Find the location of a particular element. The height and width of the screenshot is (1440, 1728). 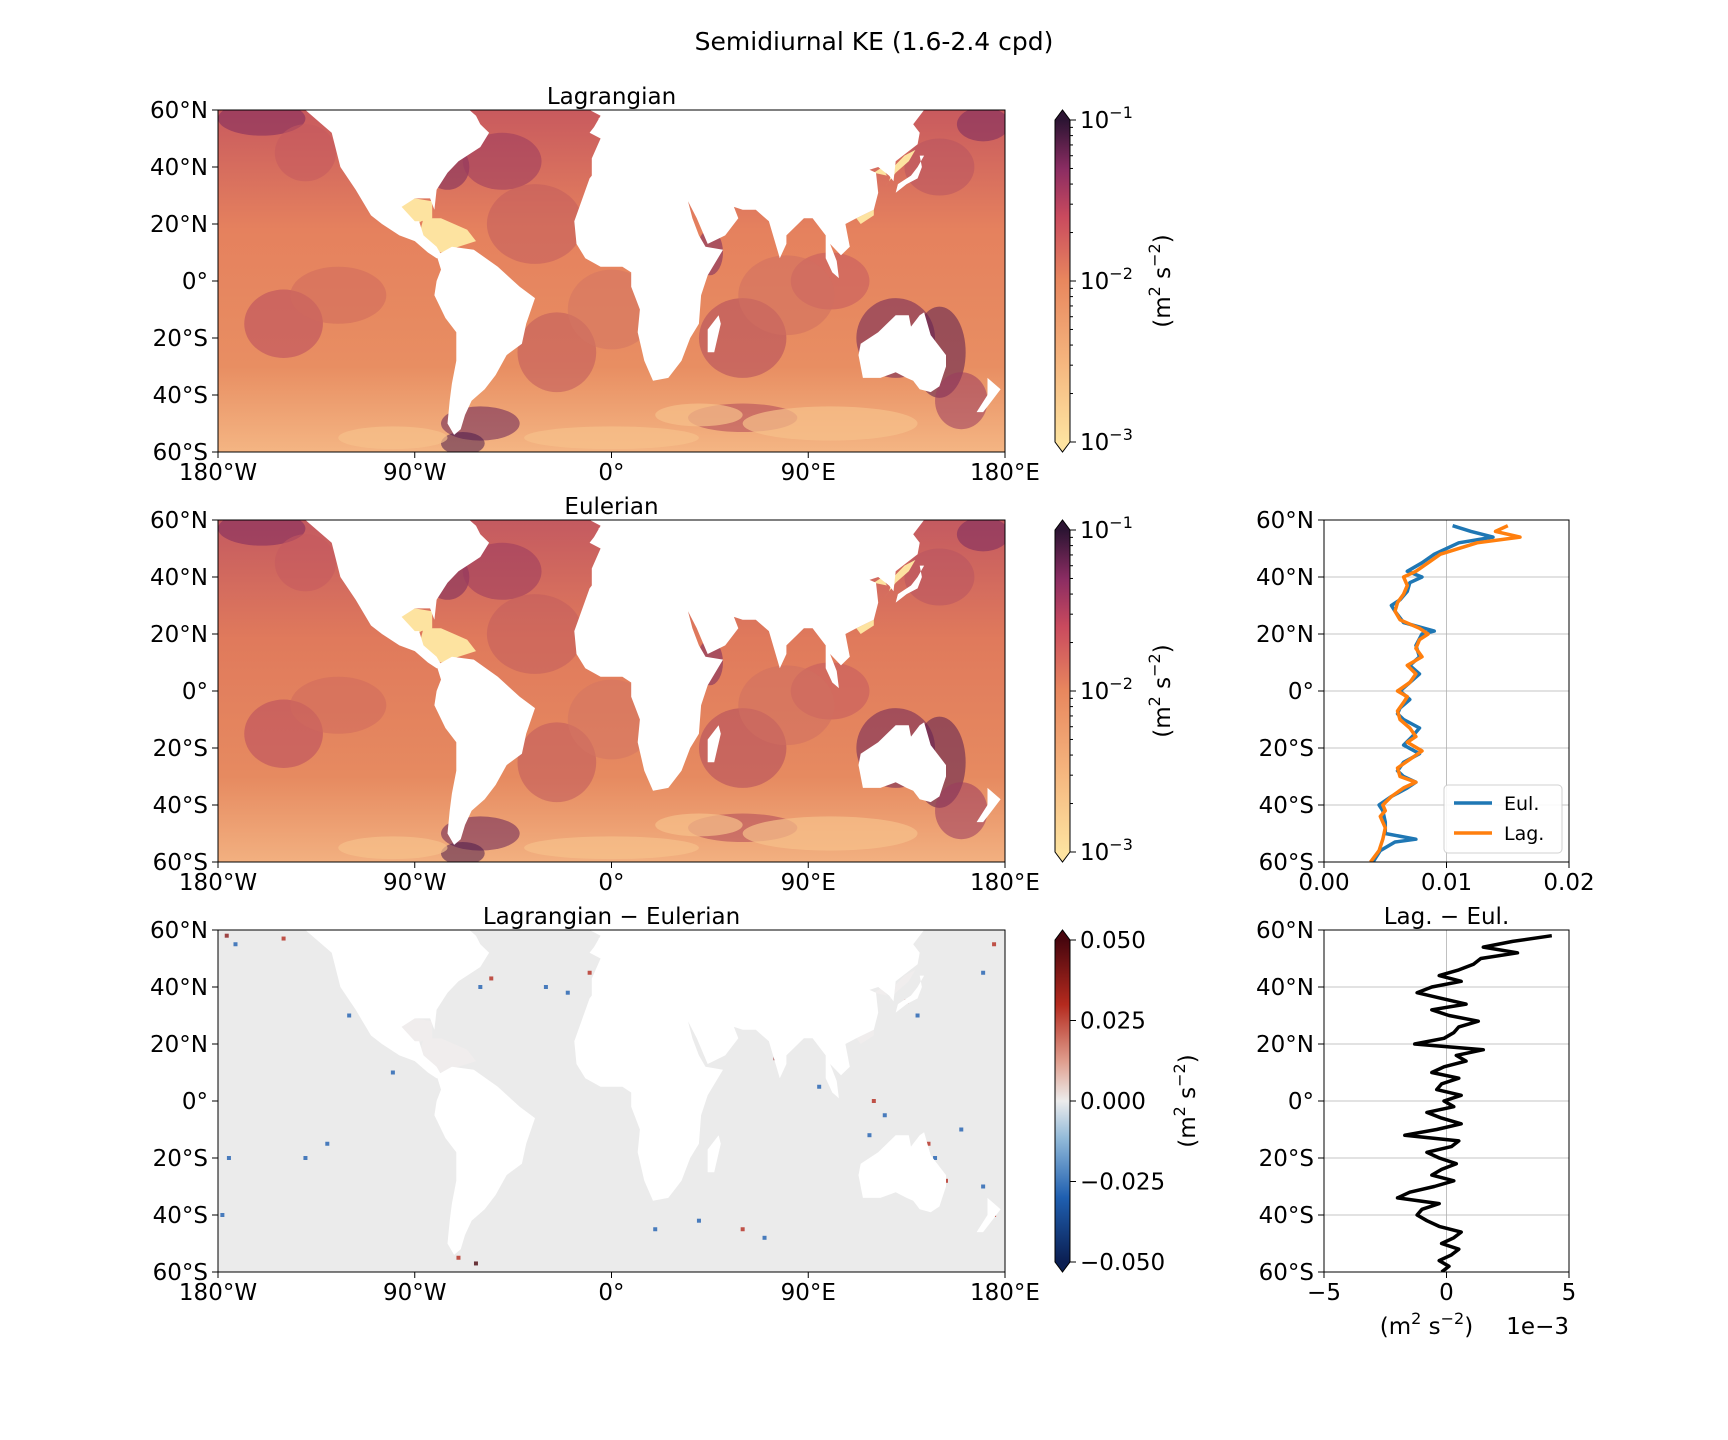

map-title: Lagrangian is located at coordinates (611, 97).